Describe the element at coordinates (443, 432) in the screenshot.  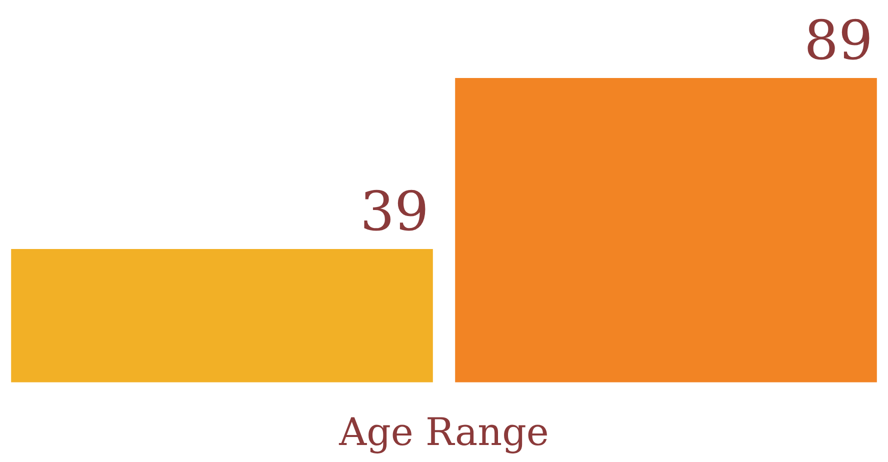
I see `x-axis-title: Age Range` at that location.